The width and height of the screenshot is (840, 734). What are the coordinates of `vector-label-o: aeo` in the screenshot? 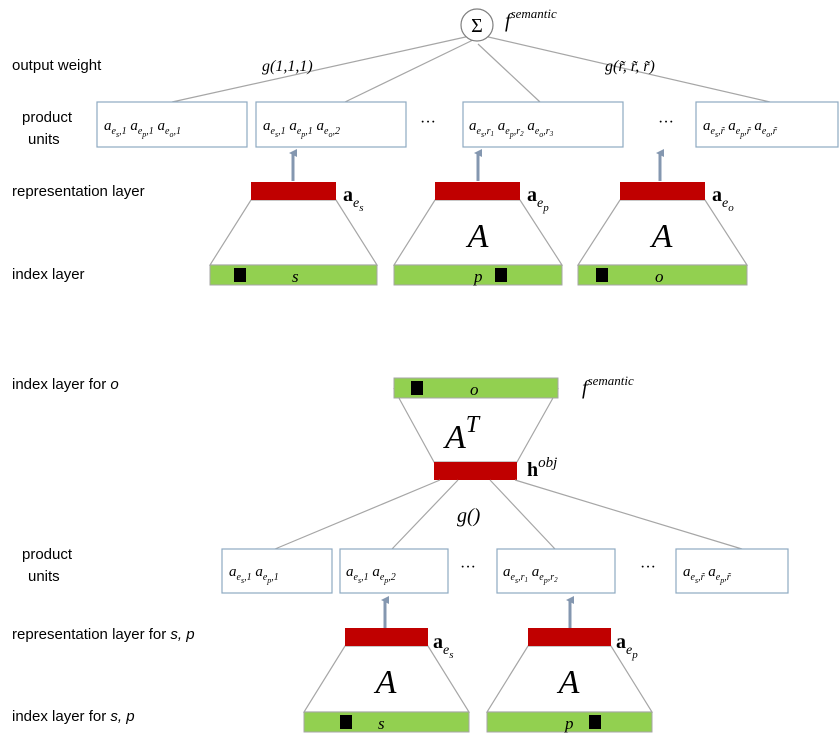 It's located at (723, 199).